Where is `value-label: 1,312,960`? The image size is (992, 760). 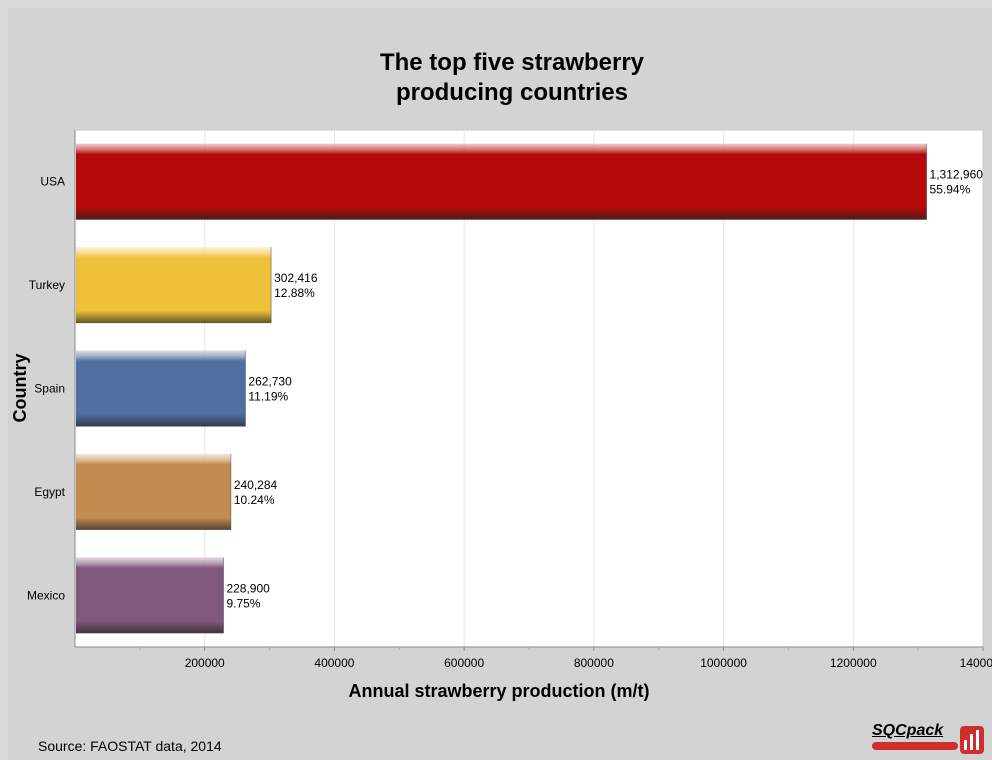
value-label: 1,312,960 is located at coordinates (957, 175).